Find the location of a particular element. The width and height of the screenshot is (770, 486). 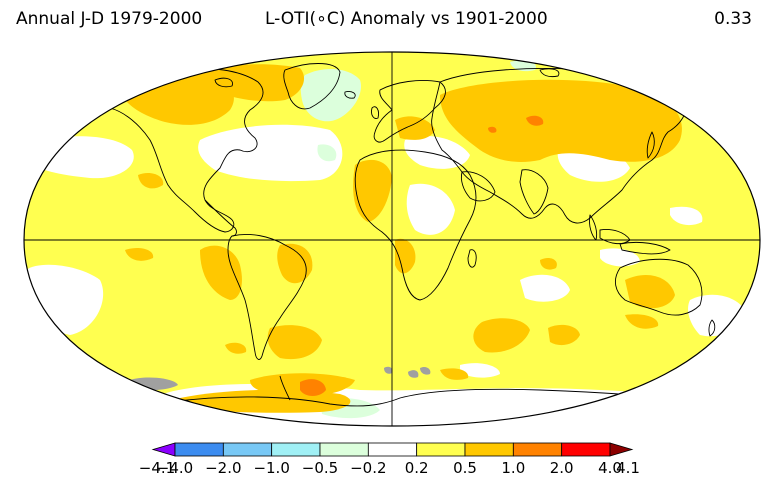

legend-arrow-low is located at coordinates (163, 449).